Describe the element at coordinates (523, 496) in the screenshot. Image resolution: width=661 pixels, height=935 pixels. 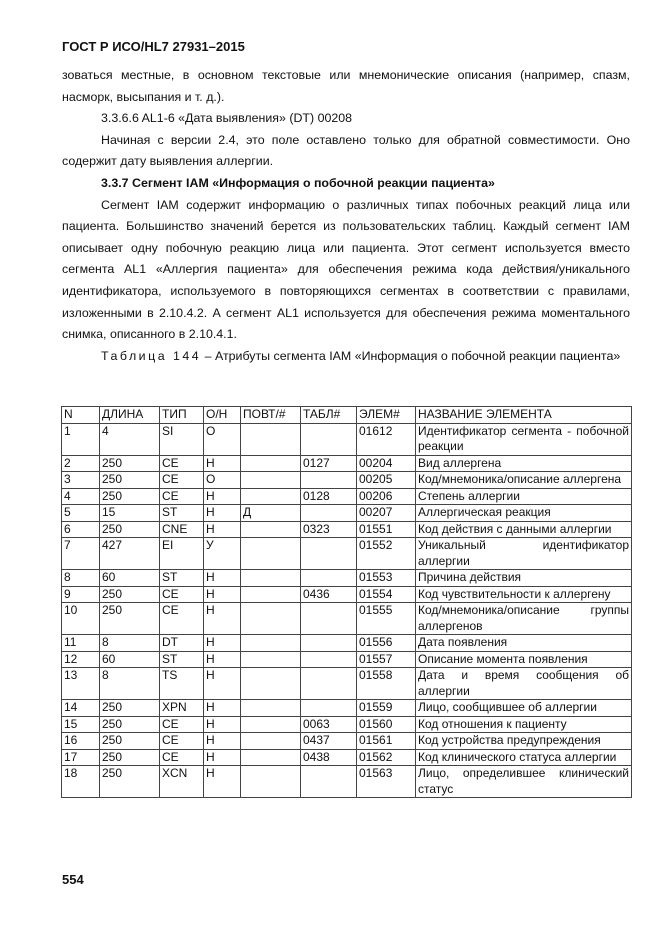
I see `table-cell: Степень аллергии` at that location.